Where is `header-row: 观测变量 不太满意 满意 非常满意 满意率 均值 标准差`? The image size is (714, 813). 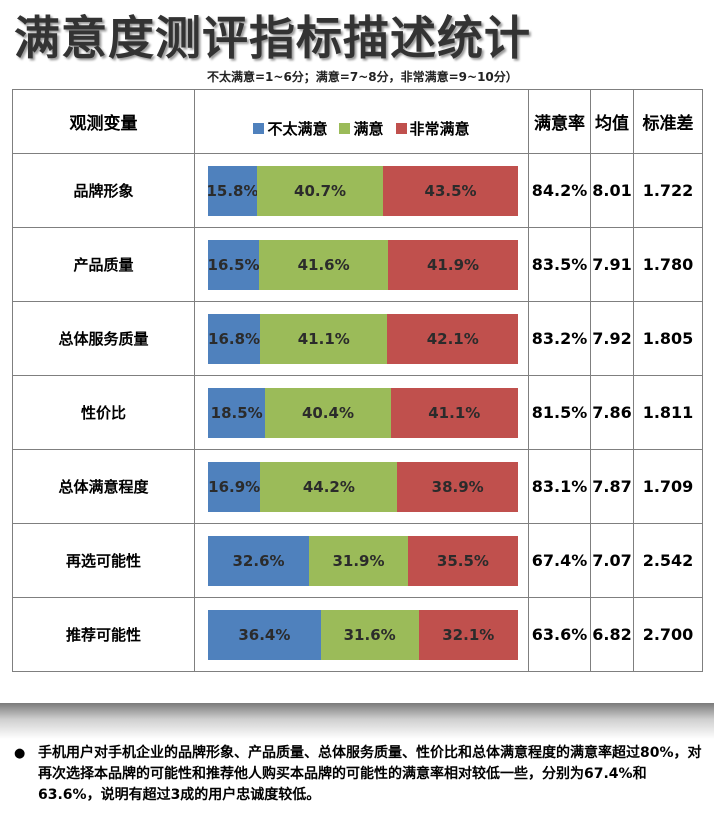
header-row: 观测变量 不太满意 满意 非常满意 满意率 均值 标准差 is located at coordinates (357, 121).